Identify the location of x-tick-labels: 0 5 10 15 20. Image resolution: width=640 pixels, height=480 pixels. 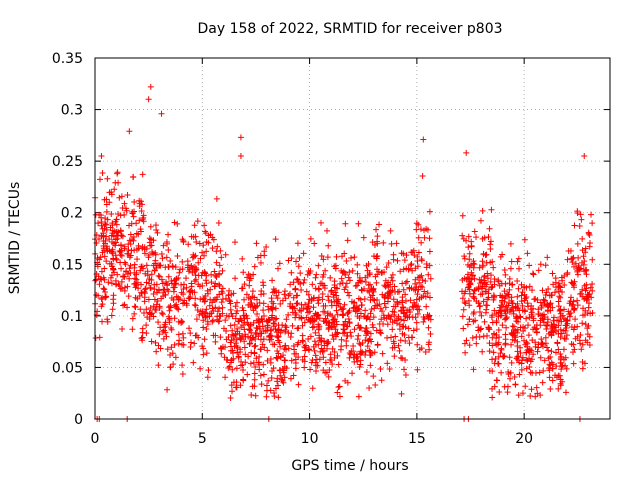
(312, 439).